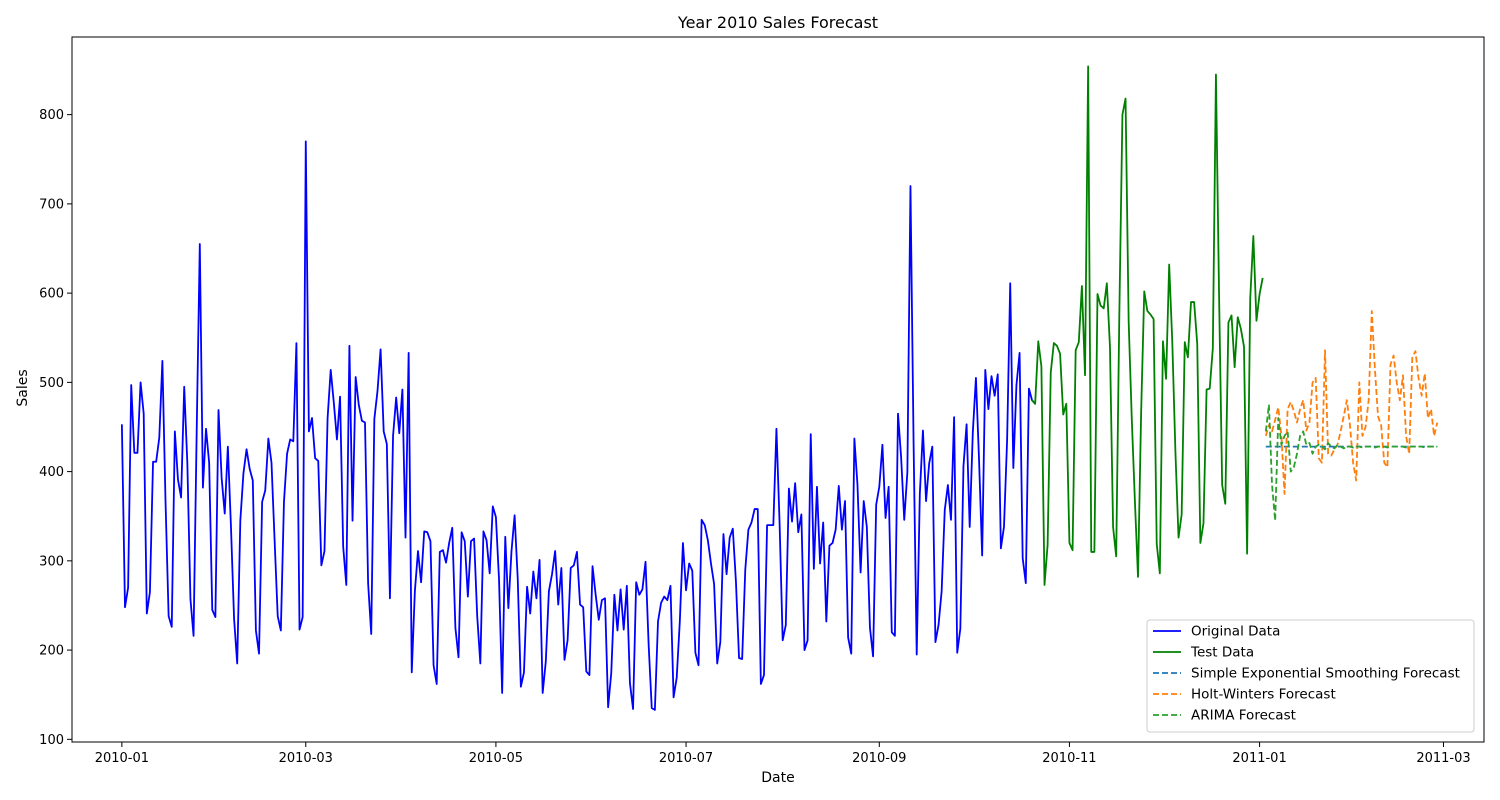 This screenshot has width=1500, height=800. Describe the element at coordinates (23, 387) in the screenshot. I see `y-axis-title: Sales` at that location.